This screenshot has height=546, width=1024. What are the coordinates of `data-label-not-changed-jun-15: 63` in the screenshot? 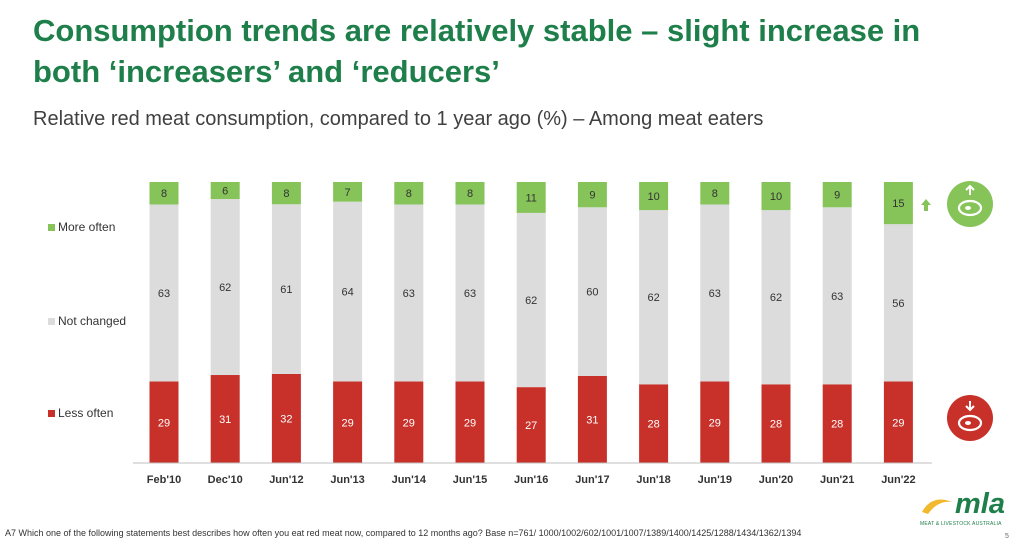 It's located at (470, 294).